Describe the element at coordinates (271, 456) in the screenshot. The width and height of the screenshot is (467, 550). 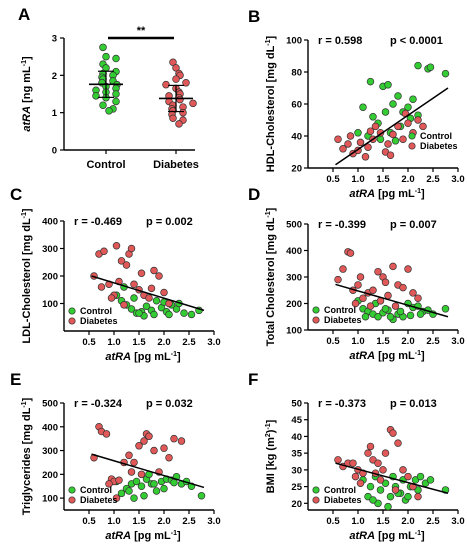
I see `y-axis-label: BMI [kg (m2)-1]` at that location.